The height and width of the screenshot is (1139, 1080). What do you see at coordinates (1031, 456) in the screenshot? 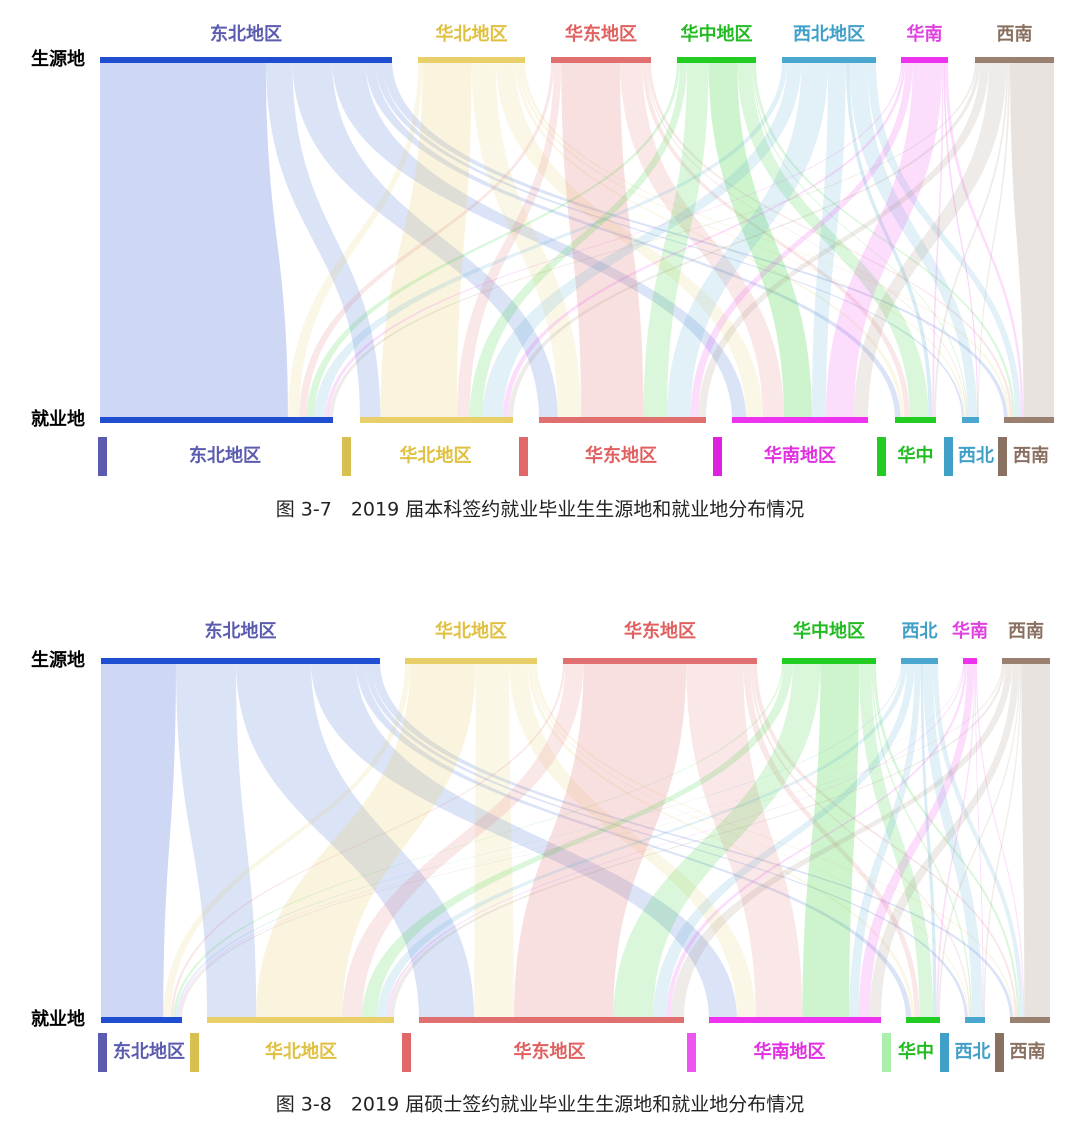
I see `legend-label: 西南` at bounding box center [1031, 456].